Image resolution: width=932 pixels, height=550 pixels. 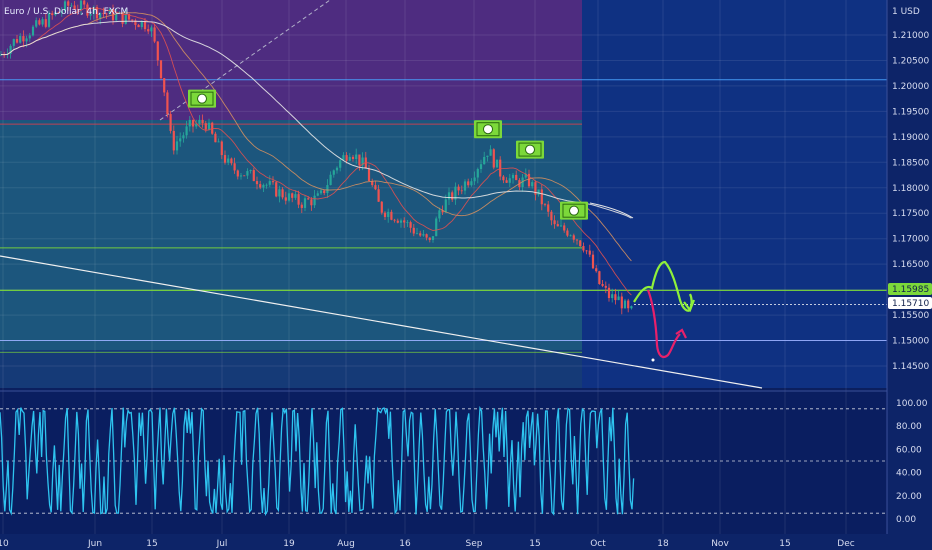 I want to click on x-tick-label: 10, so click(x=4, y=544).